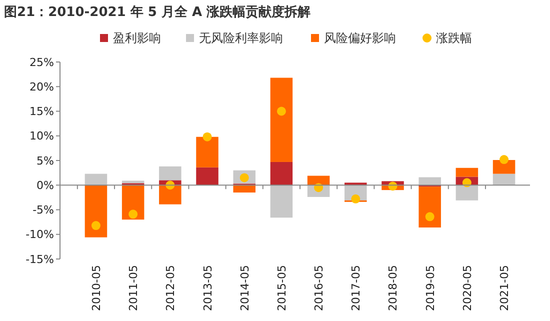 The width and height of the screenshot is (550, 321). I want to click on x-tick-label: 2012-05, so click(171, 288).